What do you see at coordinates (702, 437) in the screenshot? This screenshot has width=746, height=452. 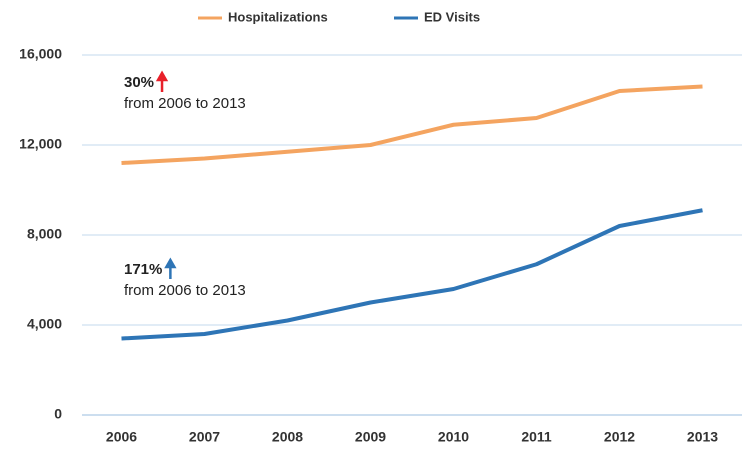 I see `x-tick-label: 2013` at bounding box center [702, 437].